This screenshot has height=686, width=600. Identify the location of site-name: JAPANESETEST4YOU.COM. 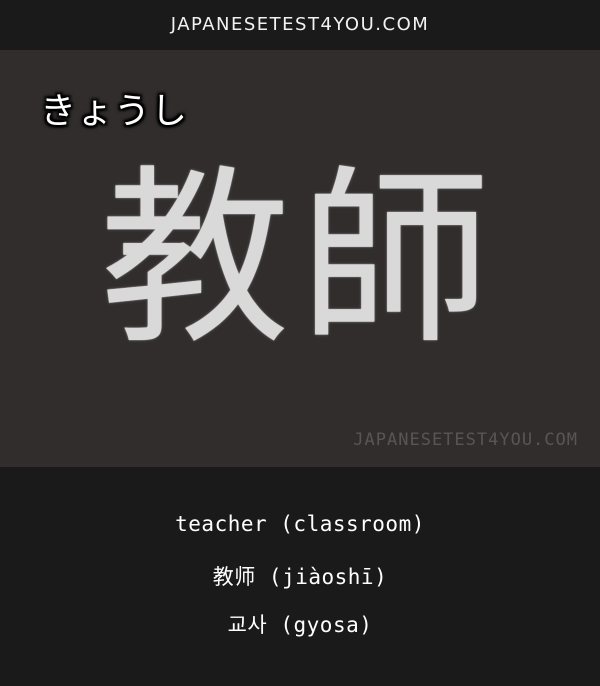
(300, 24).